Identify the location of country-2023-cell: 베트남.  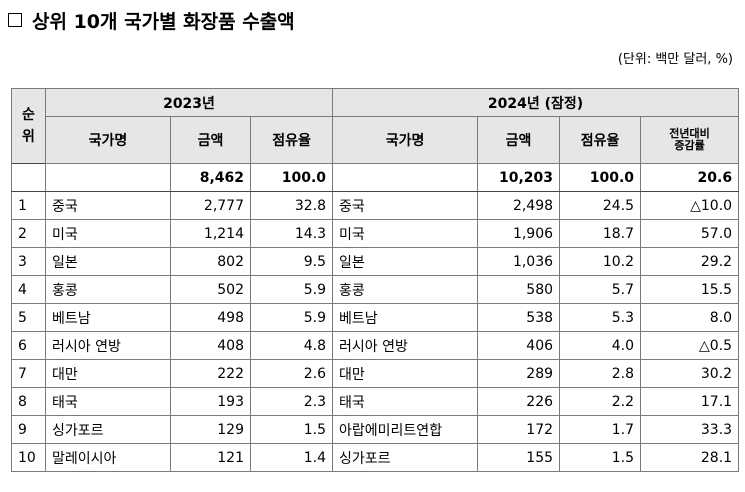
(108, 317).